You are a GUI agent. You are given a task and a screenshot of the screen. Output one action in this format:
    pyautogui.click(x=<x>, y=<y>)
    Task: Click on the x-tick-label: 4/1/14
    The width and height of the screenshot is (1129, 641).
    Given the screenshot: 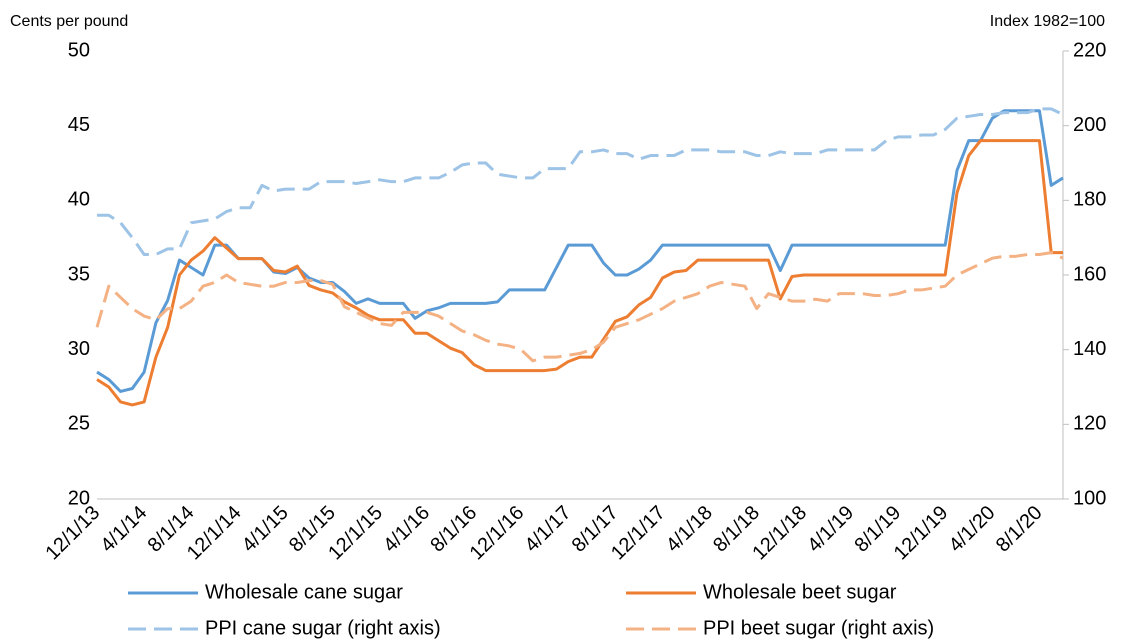 What is the action you would take?
    pyautogui.click(x=124, y=529)
    